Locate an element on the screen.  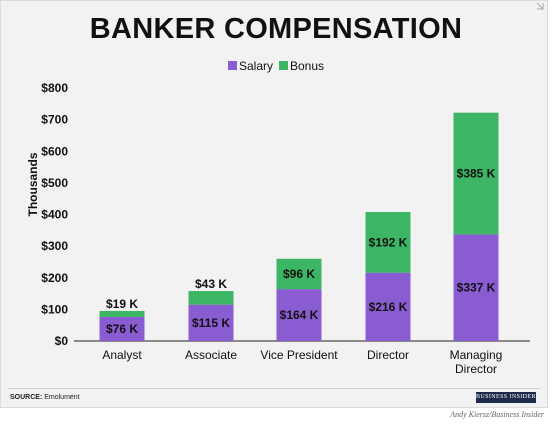
source-note: SOURCE: Emolument is located at coordinates (45, 397).